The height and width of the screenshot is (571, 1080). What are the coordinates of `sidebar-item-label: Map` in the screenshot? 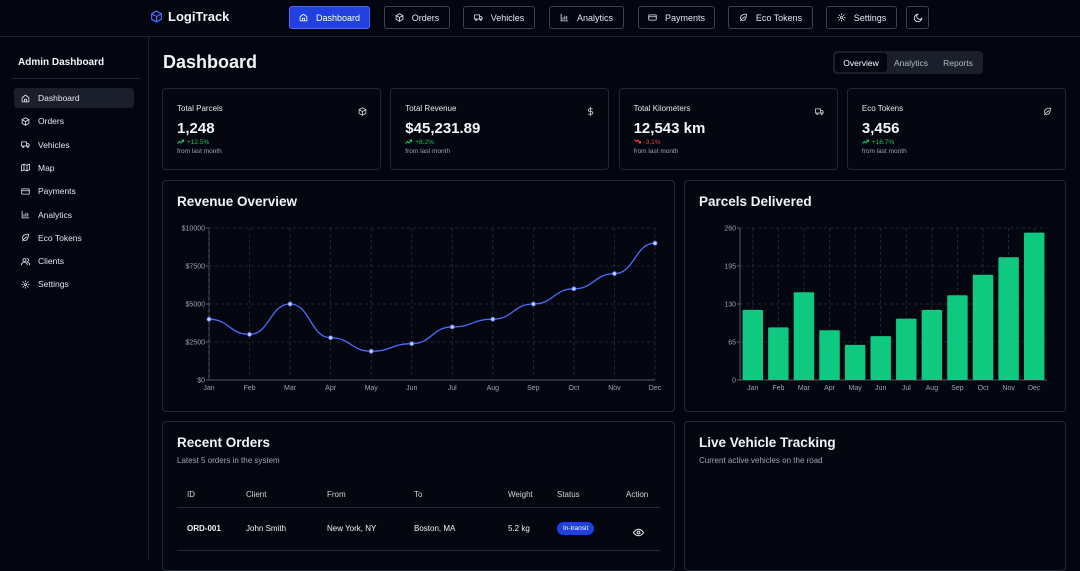 It's located at (46, 167).